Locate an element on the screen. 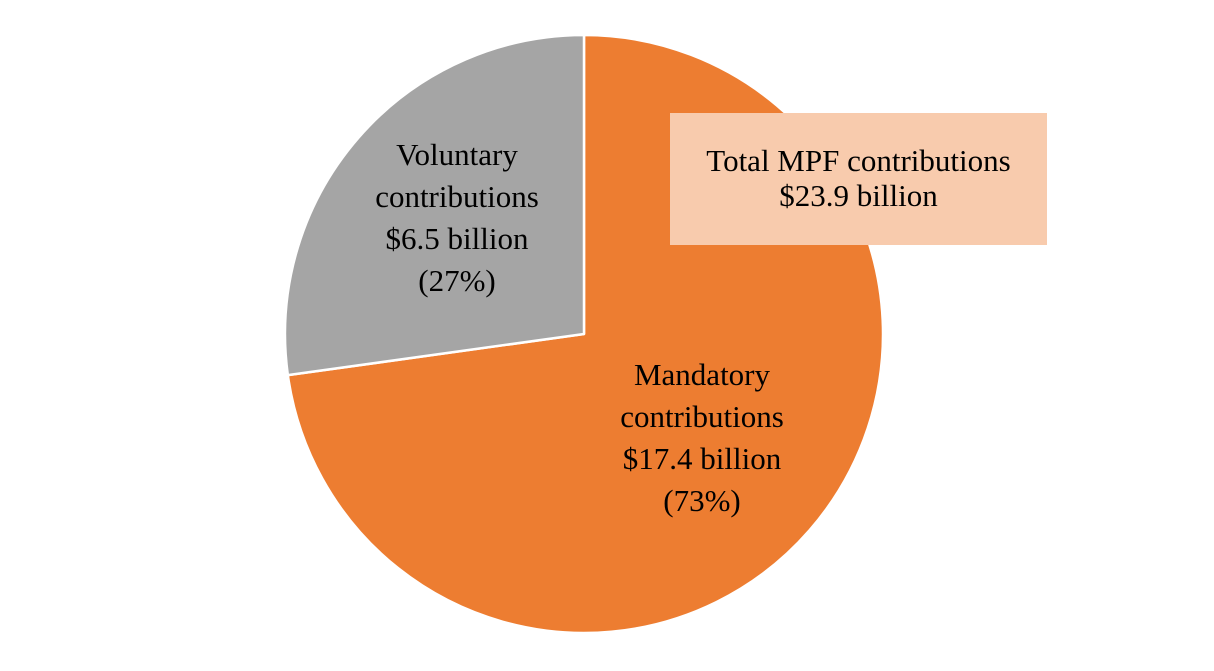  total-value: $23.9 billion is located at coordinates (858, 195).